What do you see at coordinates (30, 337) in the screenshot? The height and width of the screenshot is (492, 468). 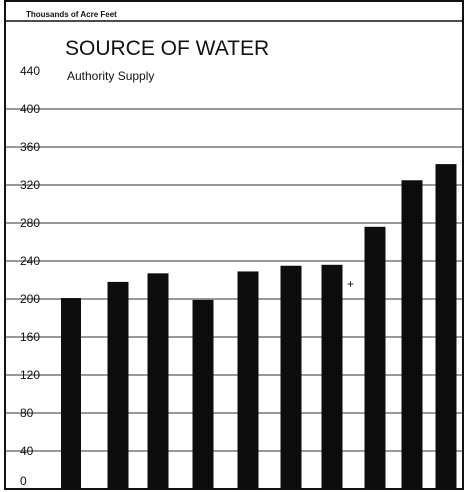 I see `y-tick-label: 160` at bounding box center [30, 337].